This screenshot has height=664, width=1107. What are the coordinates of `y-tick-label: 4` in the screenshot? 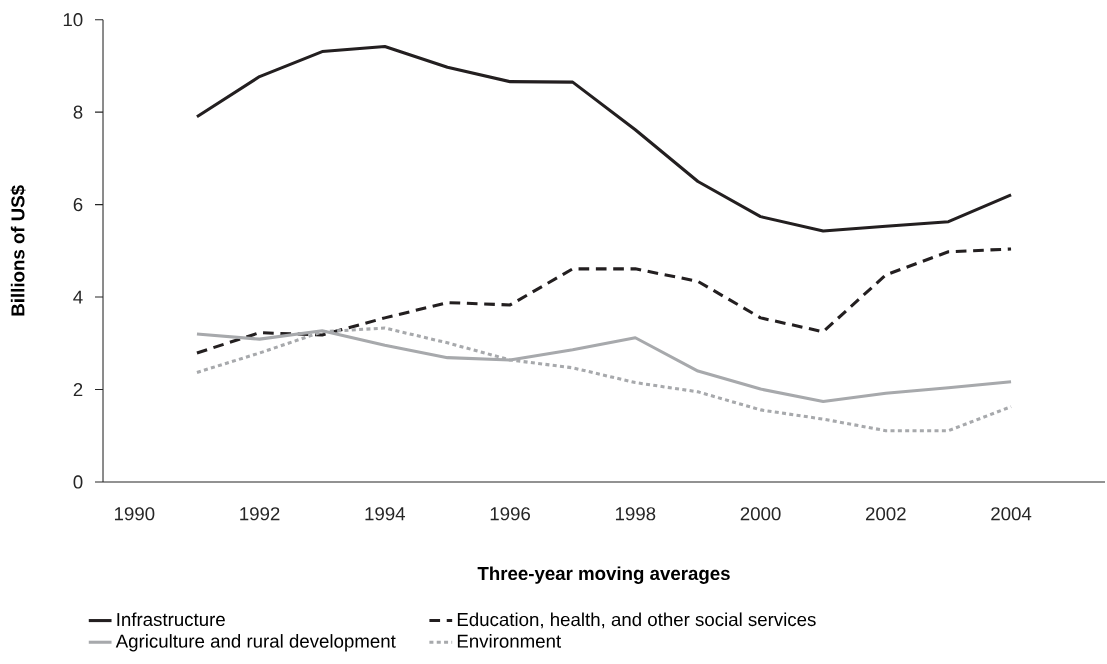 It's located at (78, 297).